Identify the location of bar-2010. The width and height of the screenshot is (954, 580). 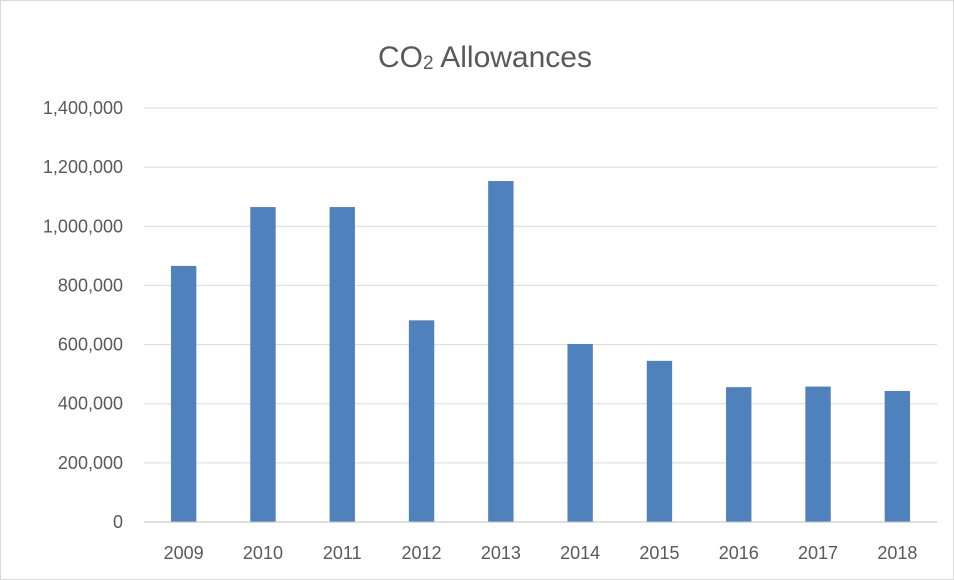
(263, 365).